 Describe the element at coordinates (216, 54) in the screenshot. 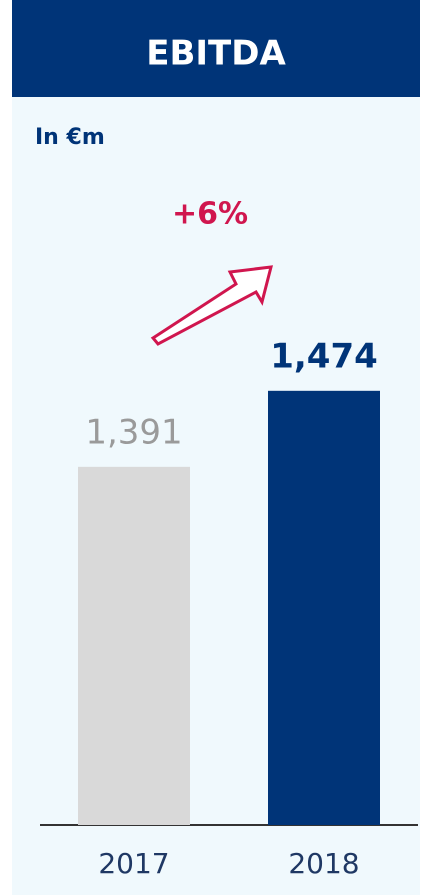

I see `chart-title: EBITDA` at that location.